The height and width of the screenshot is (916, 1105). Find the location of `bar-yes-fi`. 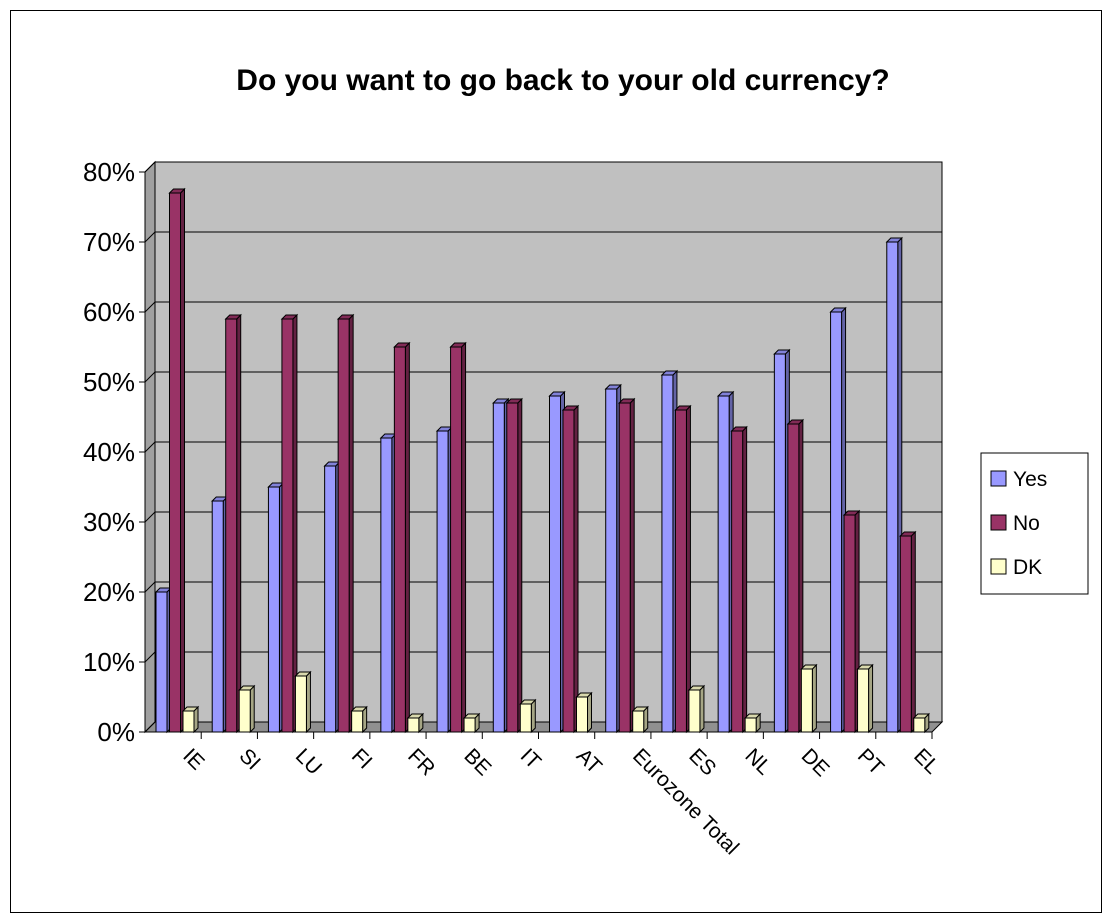

bar-yes-fi is located at coordinates (332, 597).